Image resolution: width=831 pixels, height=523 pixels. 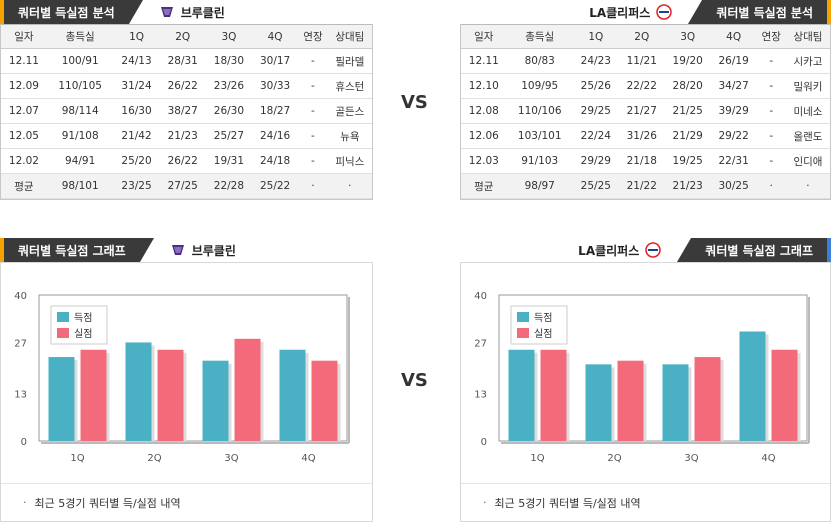 What do you see at coordinates (609, 250) in the screenshot?
I see `right-graph-team-name: LA클리퍼스` at bounding box center [609, 250].